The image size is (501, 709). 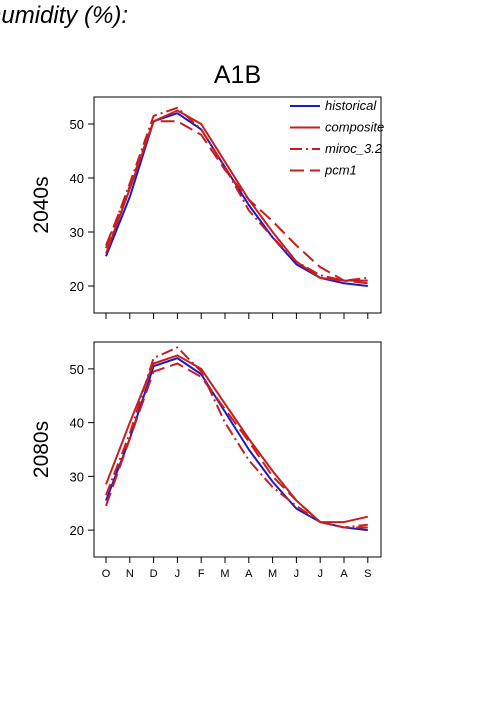 What do you see at coordinates (237, 75) in the screenshot?
I see `scenario-title: A1B` at bounding box center [237, 75].